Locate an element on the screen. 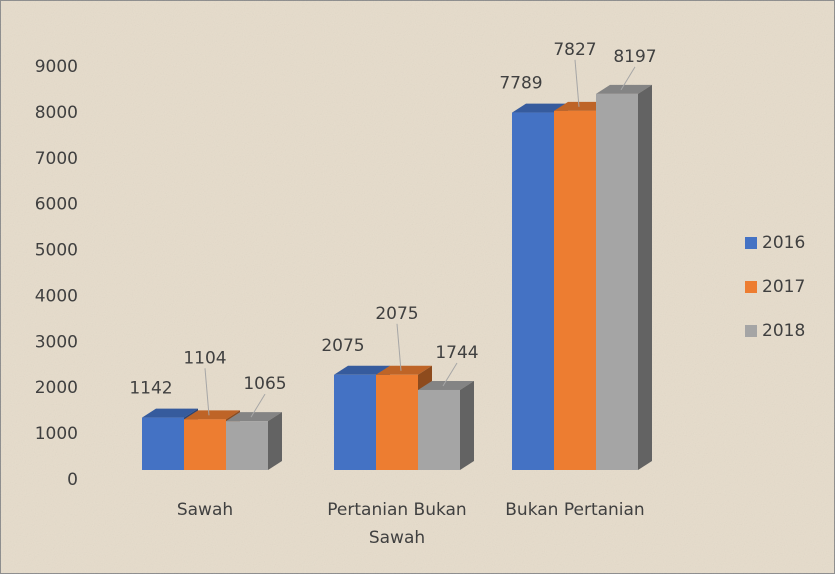 The height and width of the screenshot is (578, 835). data-label: 1065 is located at coordinates (264, 384).